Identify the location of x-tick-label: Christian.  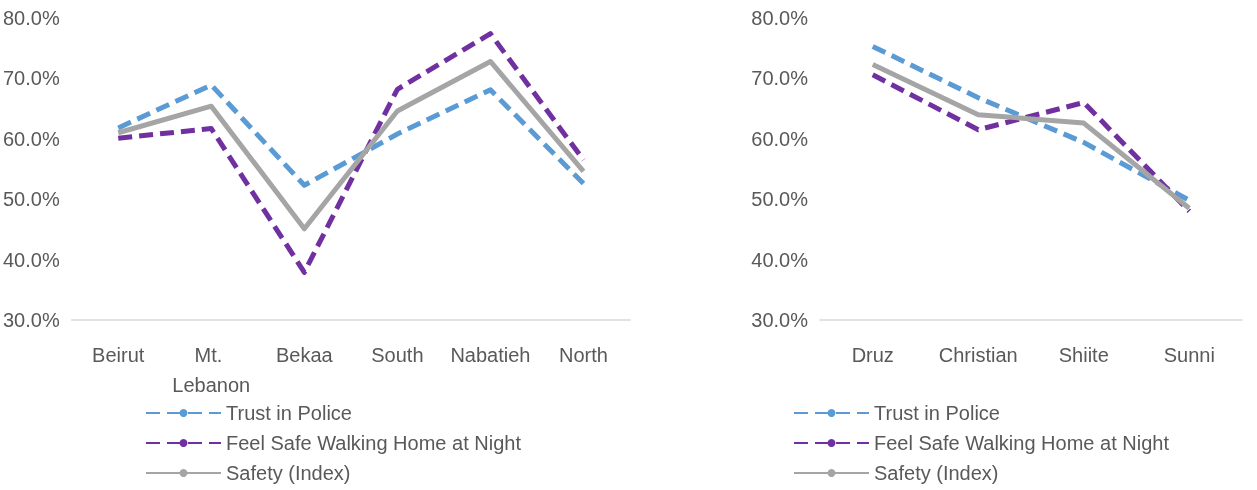
(978, 355).